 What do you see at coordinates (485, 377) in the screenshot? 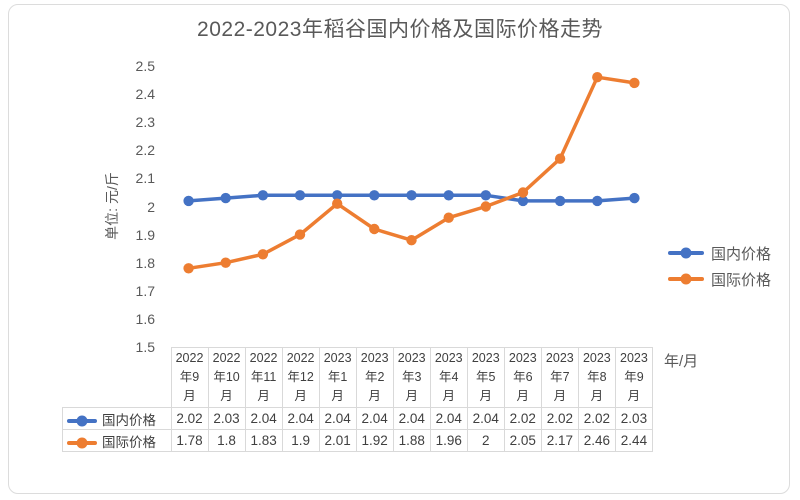
I see `month-header-cell: 2023 年5 月` at bounding box center [485, 377].